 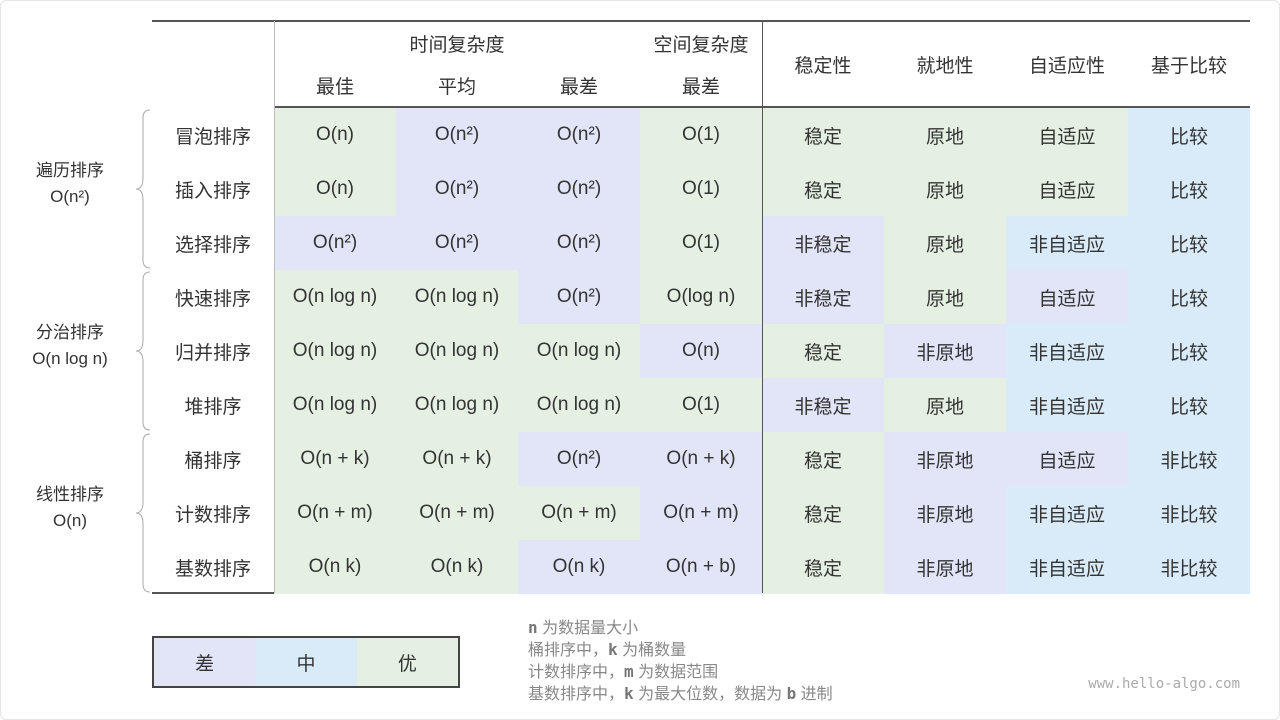 I want to click on note-text: 为数据范围, so click(x=676, y=672).